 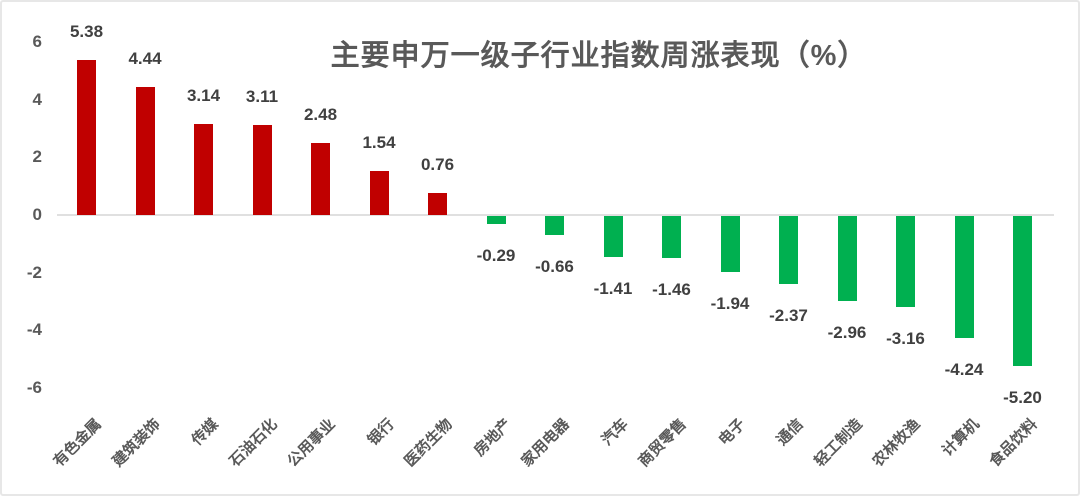 I want to click on value-label: -5.20, so click(x=1022, y=398).